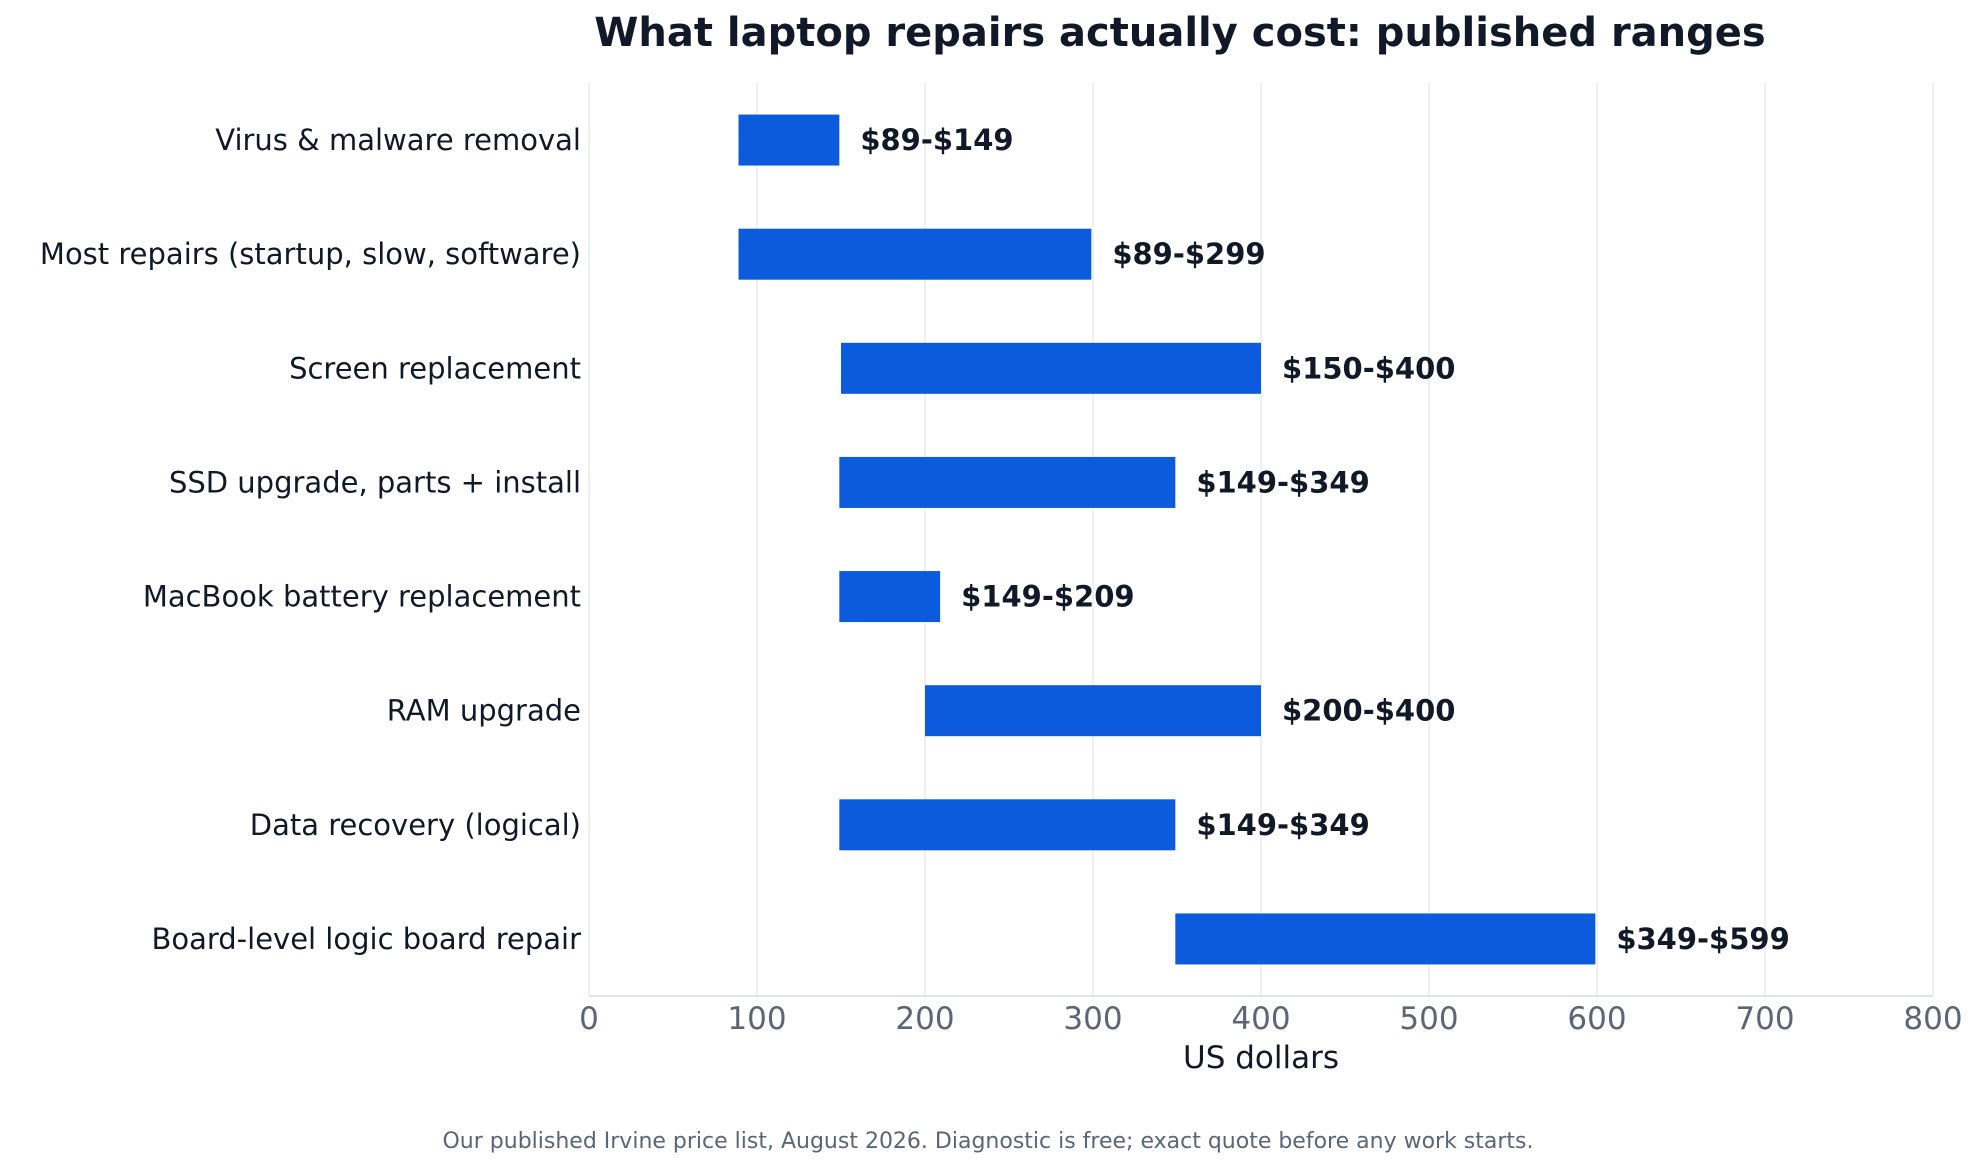 Image resolution: width=1977 pixels, height=1169 pixels. What do you see at coordinates (1261, 1058) in the screenshot?
I see `x-axis-title: US dollars` at bounding box center [1261, 1058].